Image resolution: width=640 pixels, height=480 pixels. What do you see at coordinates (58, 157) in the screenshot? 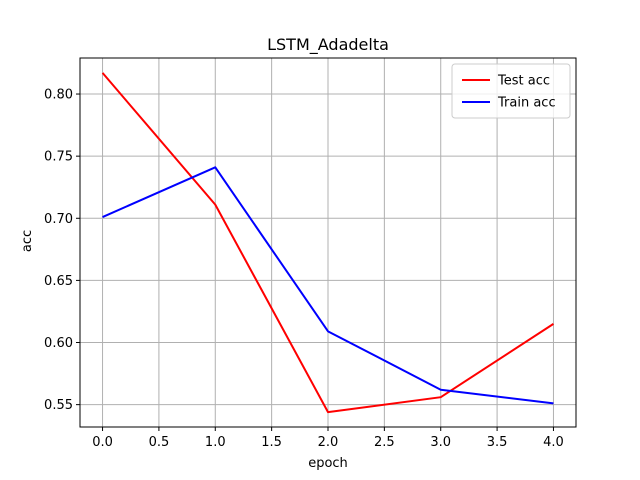
I see `y-tick-label: 0.75` at bounding box center [58, 157].